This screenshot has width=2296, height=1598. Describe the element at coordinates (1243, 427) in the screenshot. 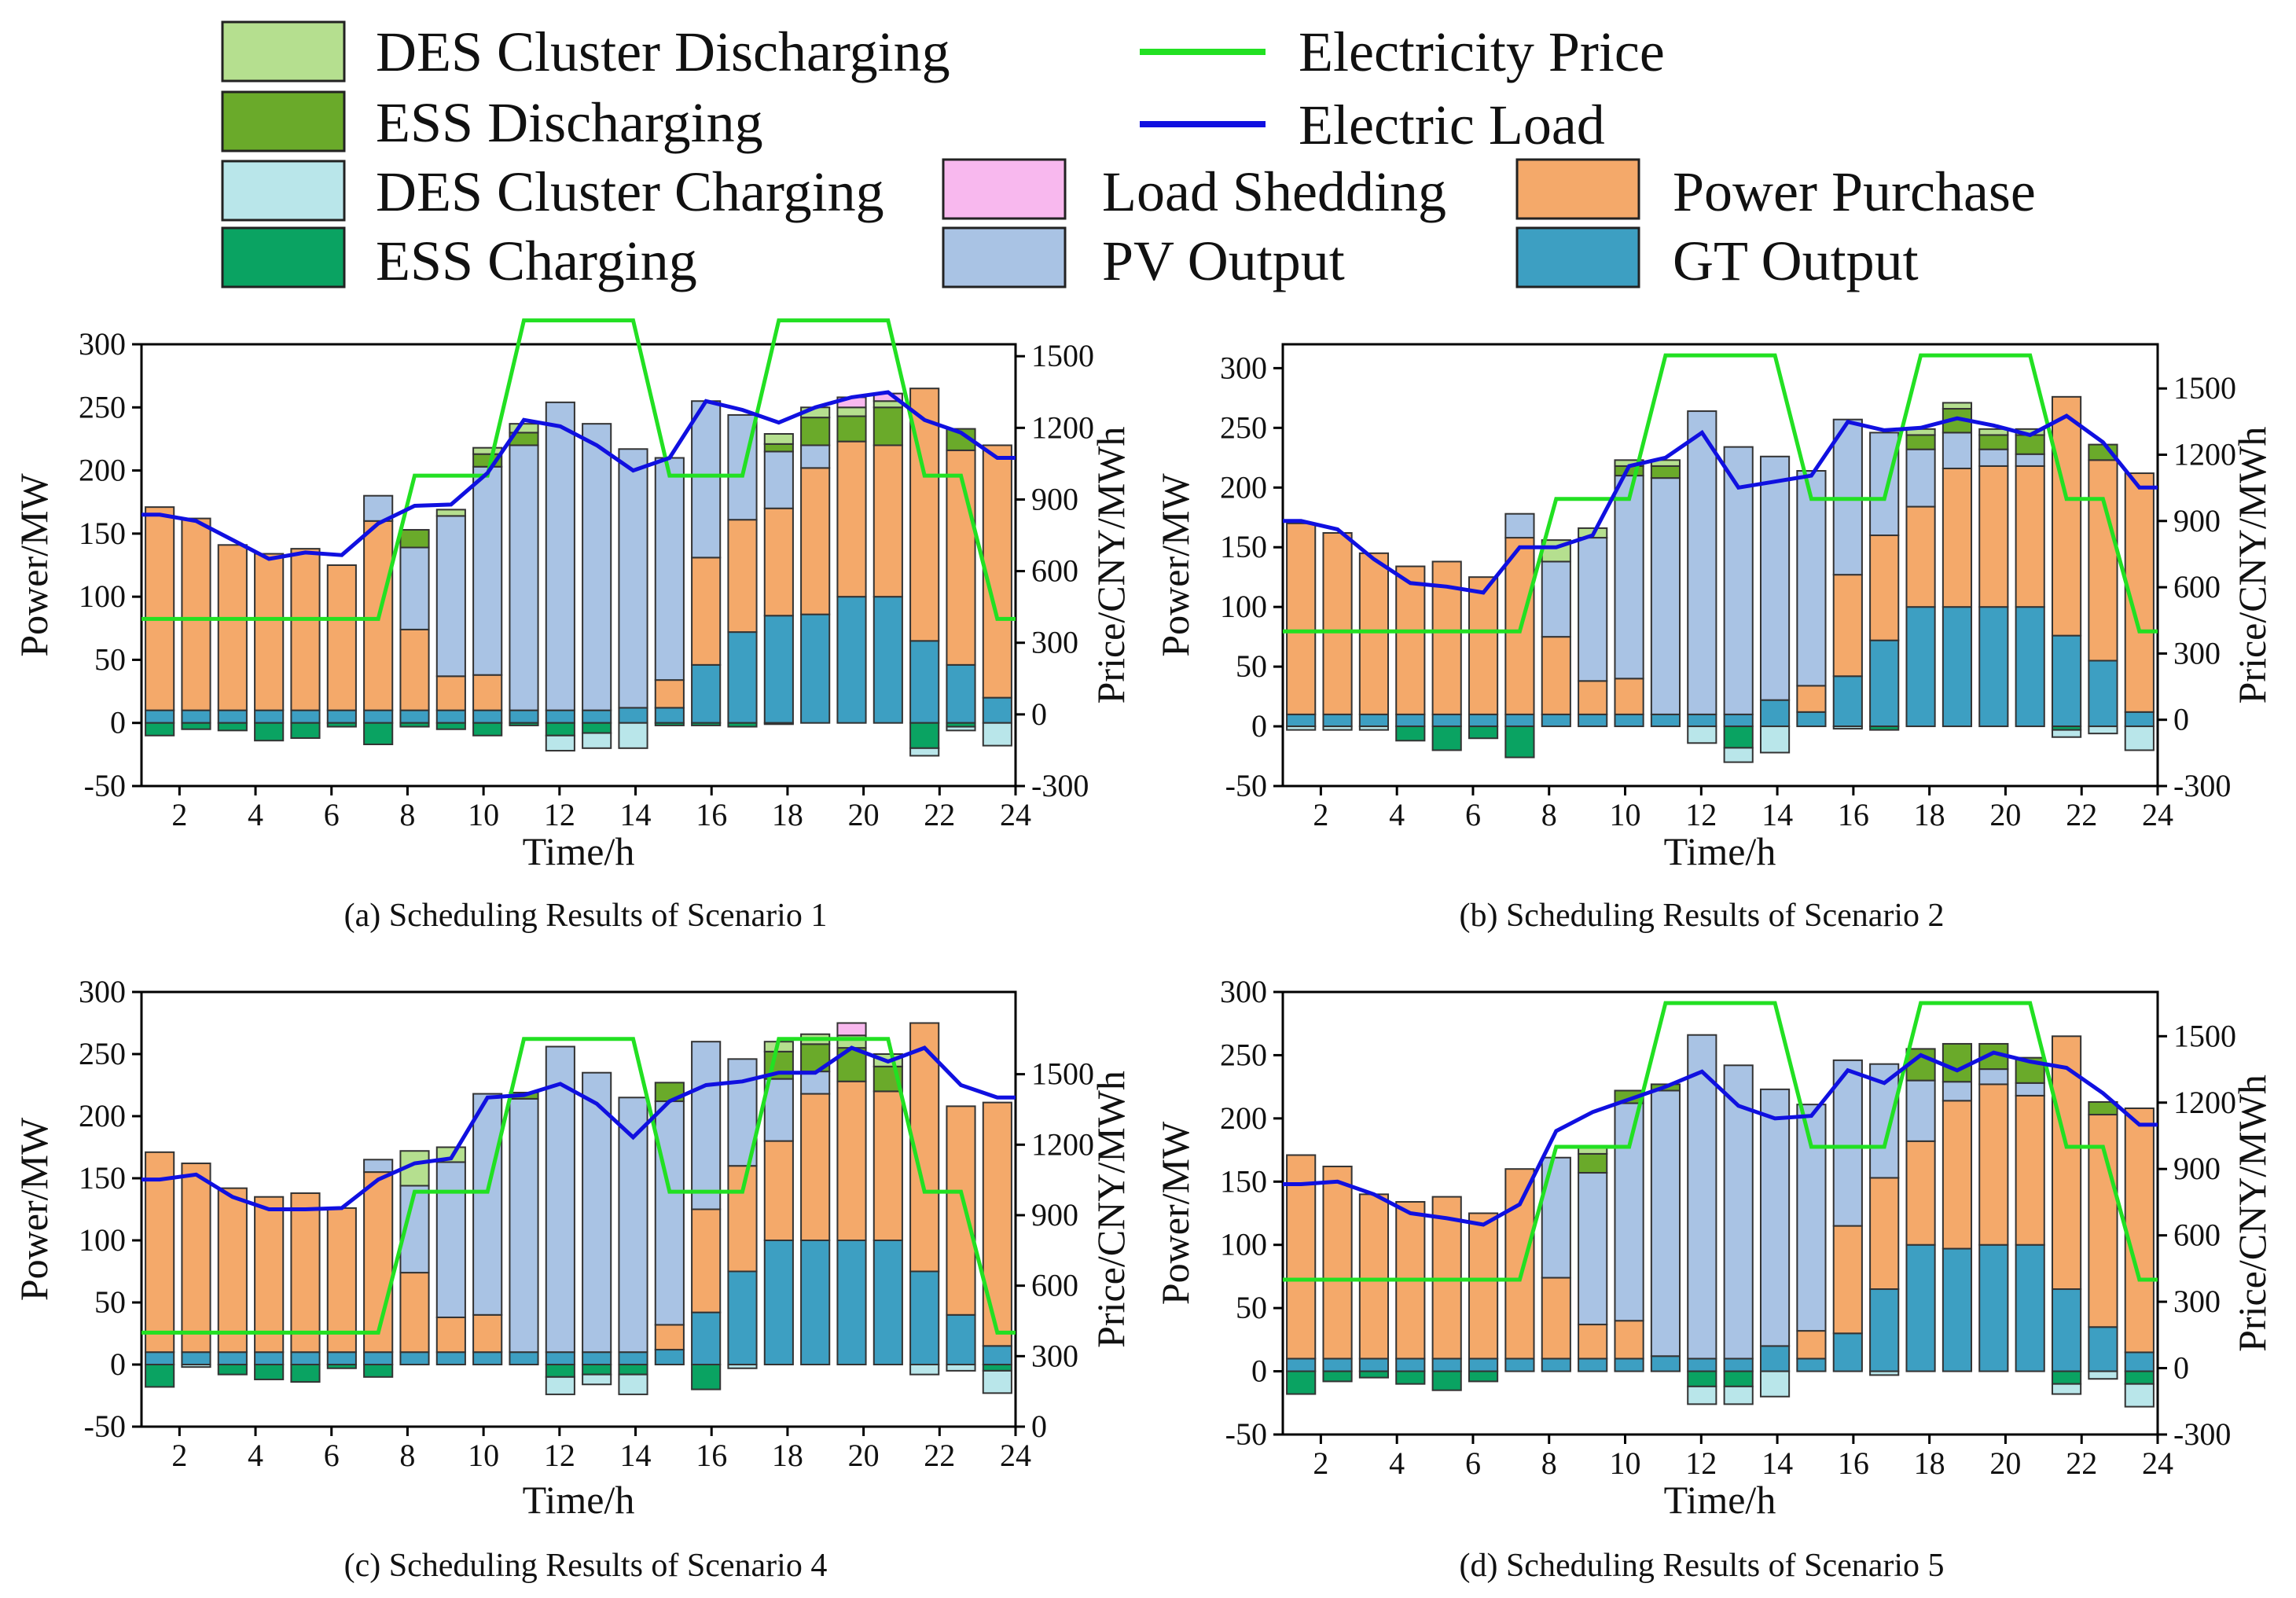

I see `y-tick-label: 250` at that location.